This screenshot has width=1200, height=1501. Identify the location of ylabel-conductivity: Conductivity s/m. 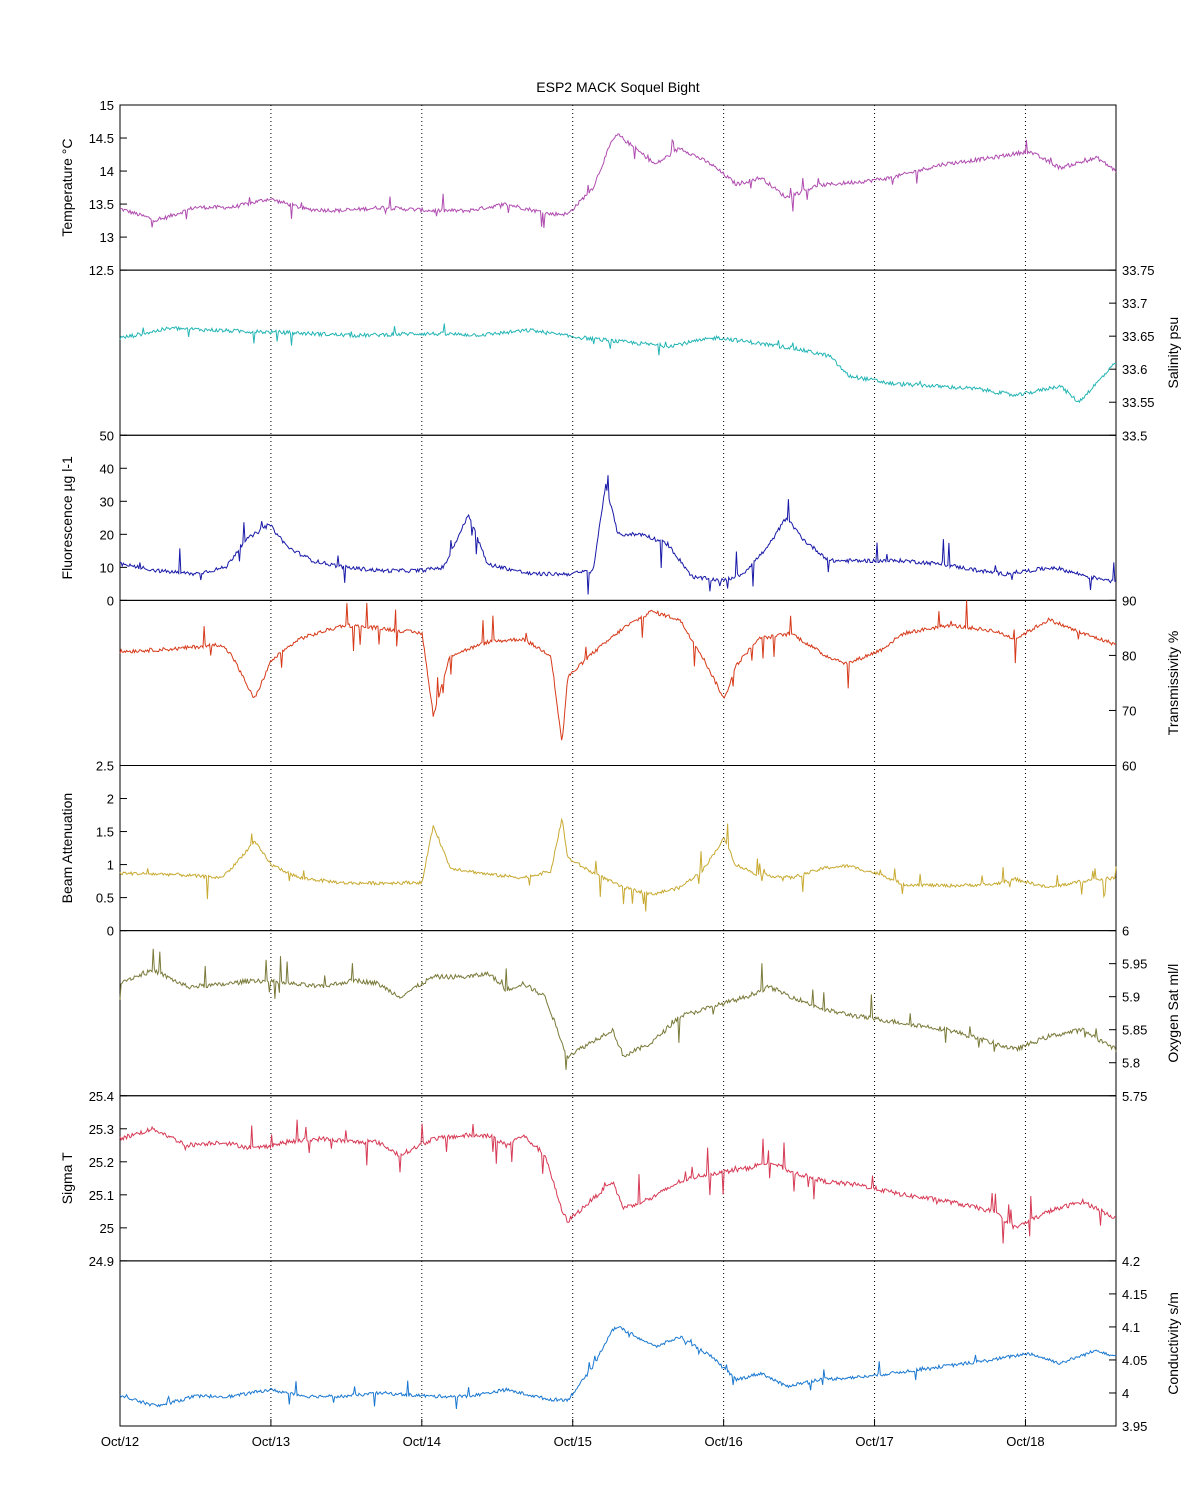
(1173, 1343).